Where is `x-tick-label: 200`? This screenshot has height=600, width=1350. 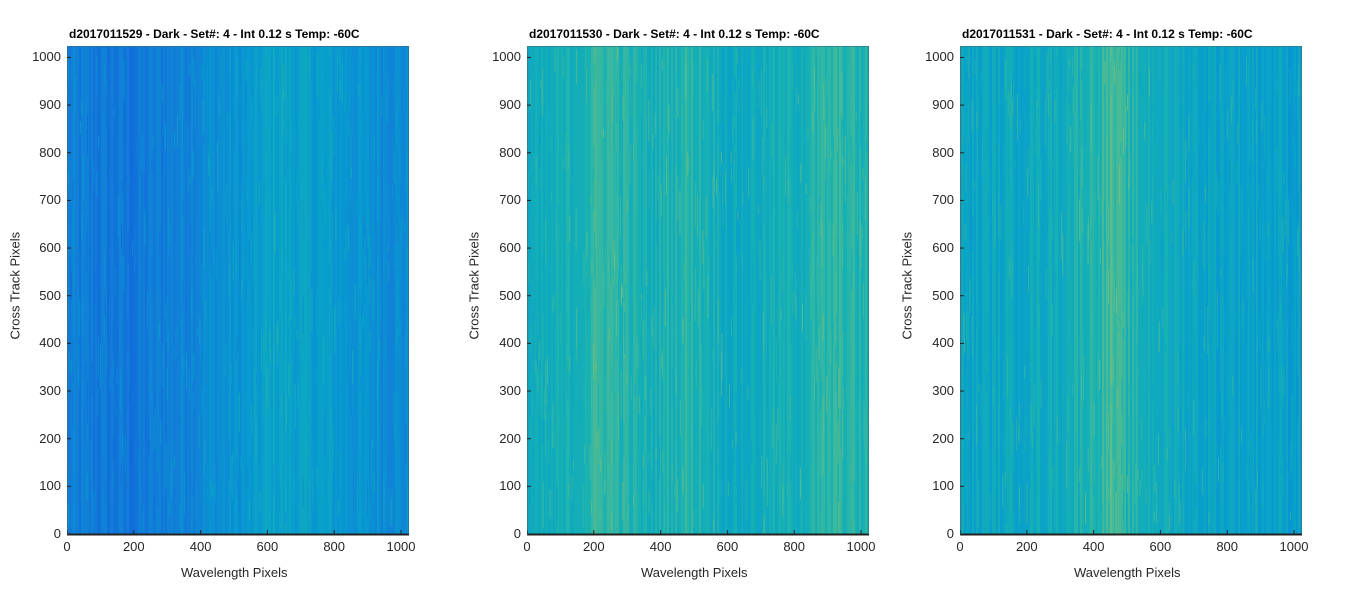 x-tick-label: 200 is located at coordinates (133, 546).